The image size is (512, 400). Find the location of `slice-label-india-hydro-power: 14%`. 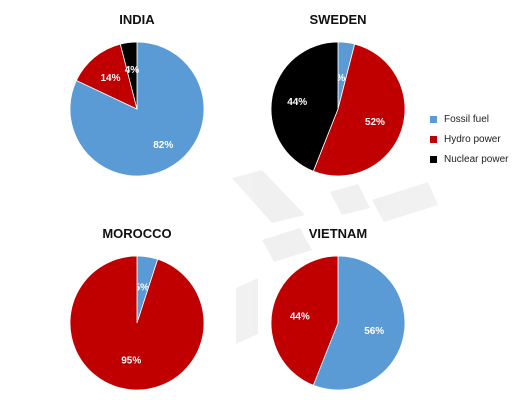

slice-label-india-hydro-power: 14% is located at coordinates (111, 78).